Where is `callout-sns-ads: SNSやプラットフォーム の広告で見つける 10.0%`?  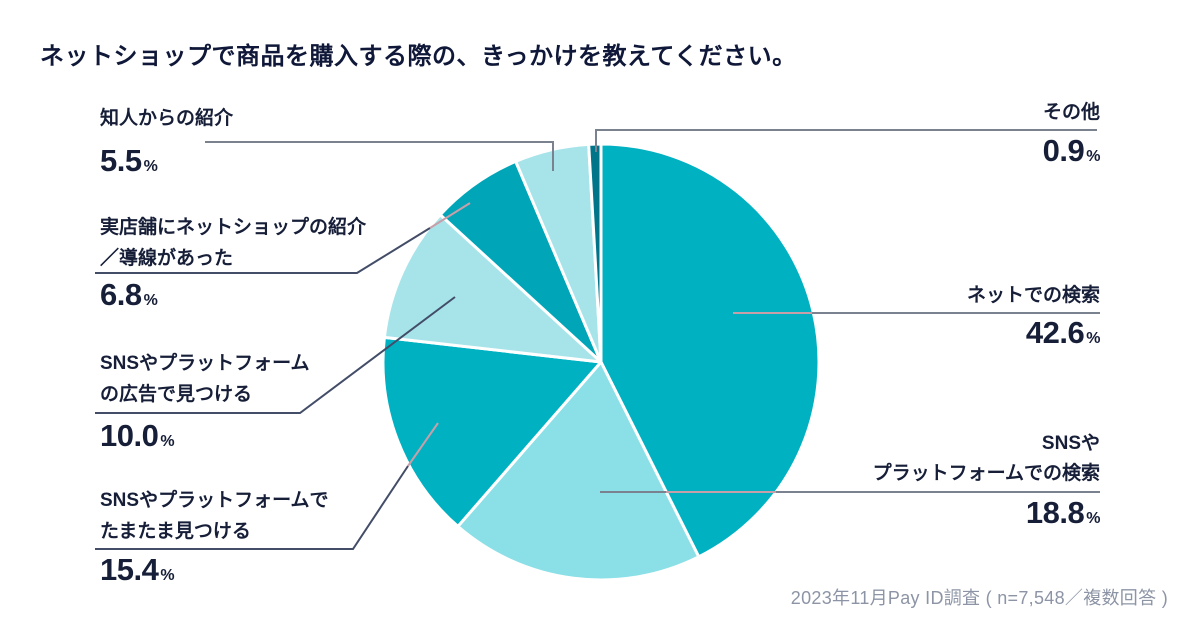 callout-sns-ads: SNSやプラットフォーム の広告で見つける 10.0% is located at coordinates (205, 403).